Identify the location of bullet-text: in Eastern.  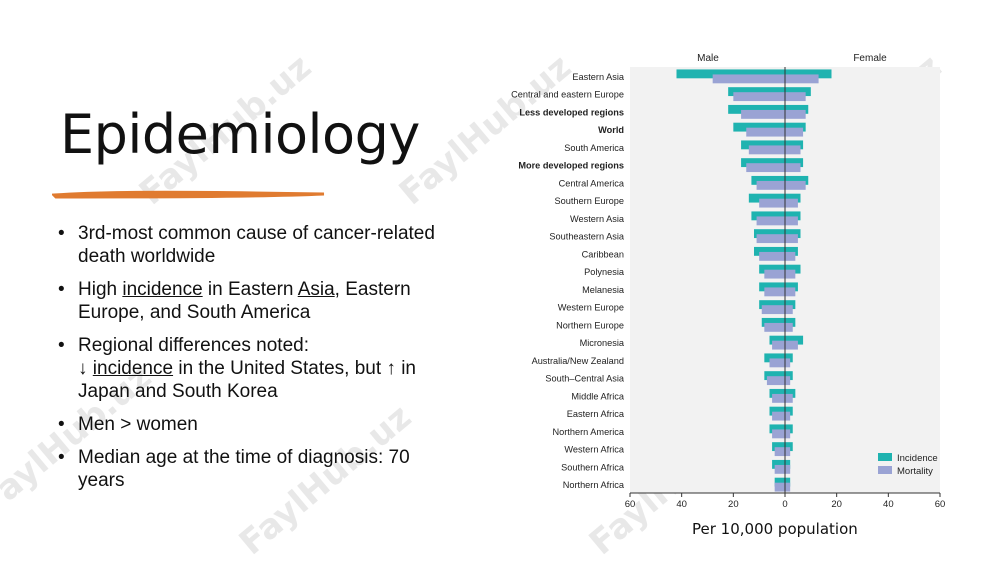
(250, 289).